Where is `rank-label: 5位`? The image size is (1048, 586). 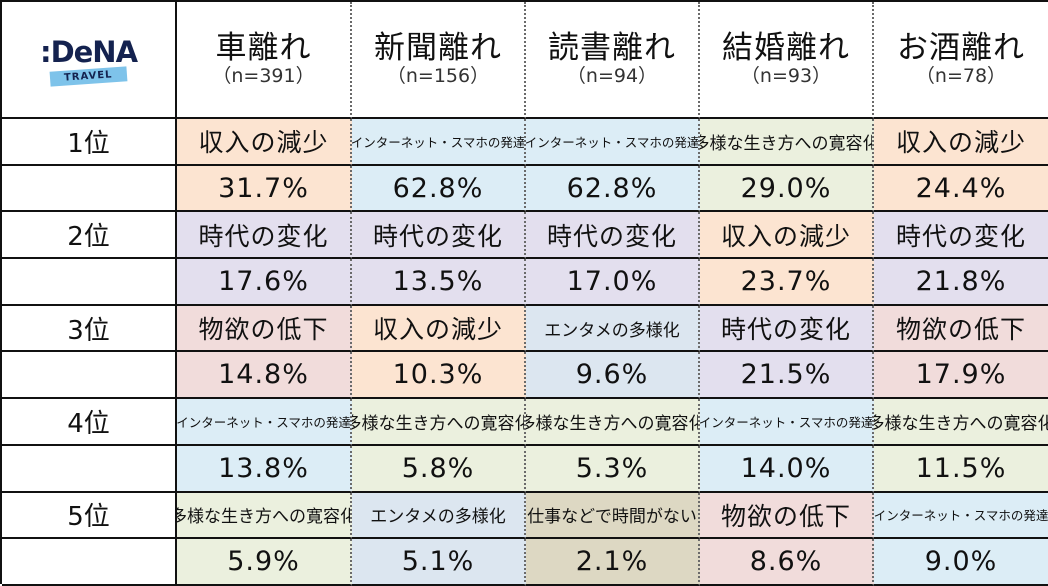
rank-label: 5位 is located at coordinates (89, 516).